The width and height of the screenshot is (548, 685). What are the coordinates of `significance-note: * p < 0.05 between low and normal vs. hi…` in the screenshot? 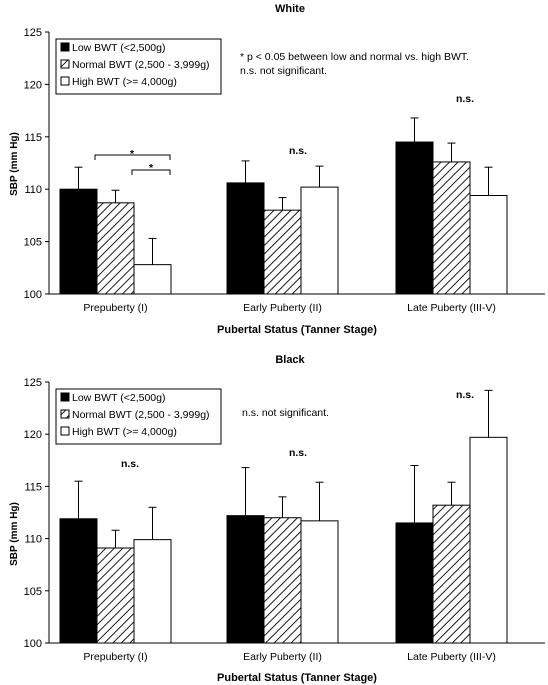 It's located at (354, 57).